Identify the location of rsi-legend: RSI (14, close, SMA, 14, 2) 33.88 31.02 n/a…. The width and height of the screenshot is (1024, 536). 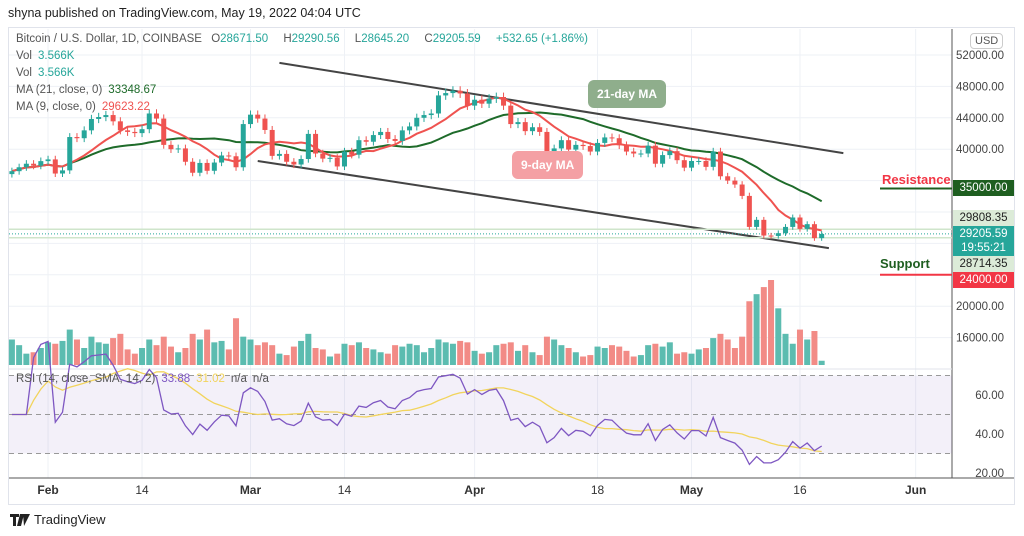
(142, 379).